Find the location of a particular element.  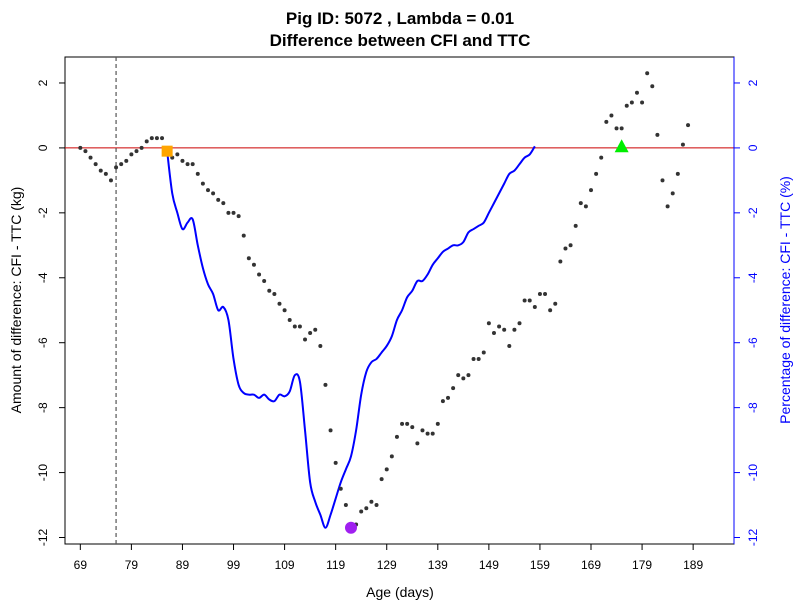

y-tick-label-right: -2 is located at coordinates (753, 212).